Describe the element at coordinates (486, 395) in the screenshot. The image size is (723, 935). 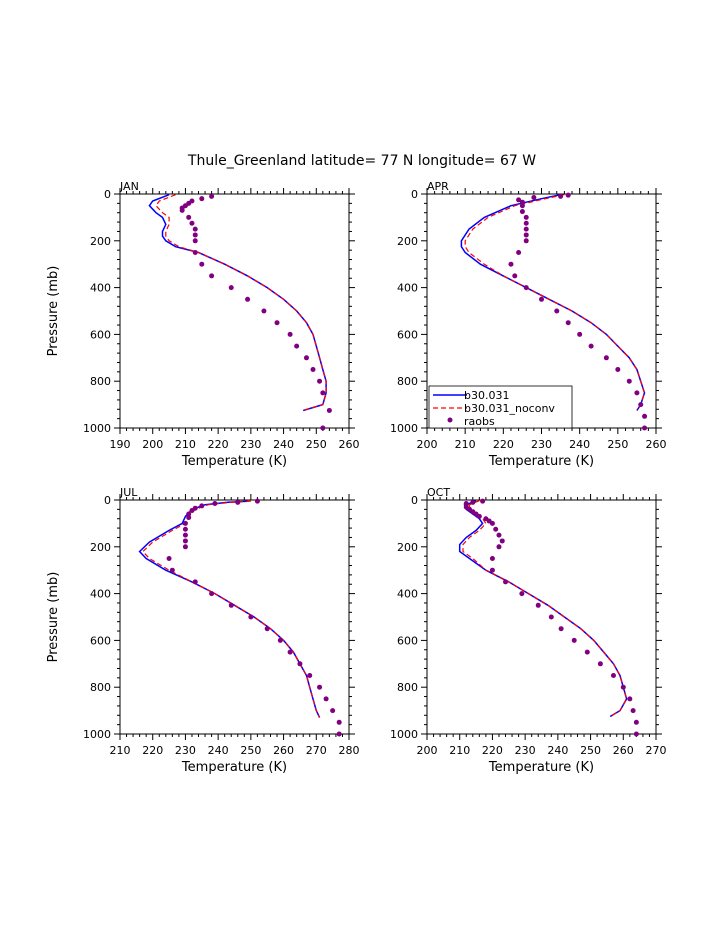
I see `legend-label-b30-031: b30.031` at that location.